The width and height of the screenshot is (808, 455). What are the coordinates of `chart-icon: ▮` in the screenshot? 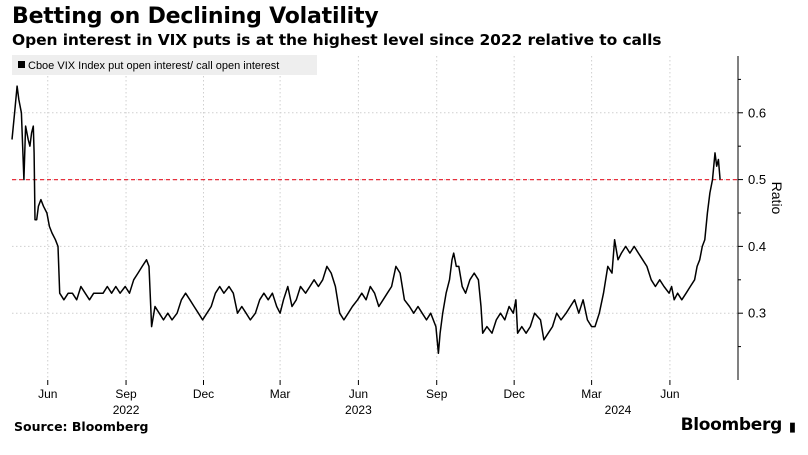 It's located at (792, 426).